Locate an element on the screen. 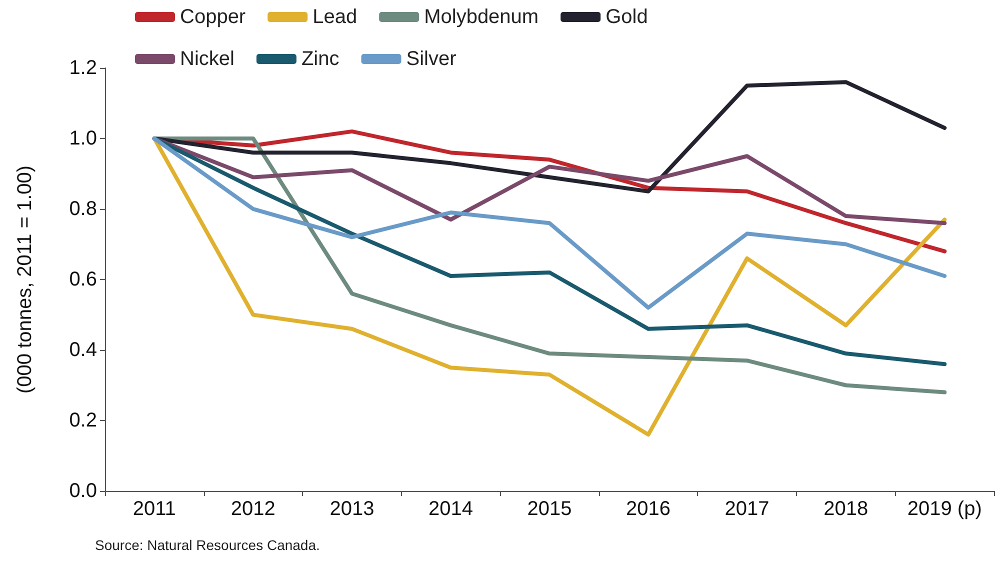 The height and width of the screenshot is (561, 1000). x-tick-label: 2015 is located at coordinates (549, 509).